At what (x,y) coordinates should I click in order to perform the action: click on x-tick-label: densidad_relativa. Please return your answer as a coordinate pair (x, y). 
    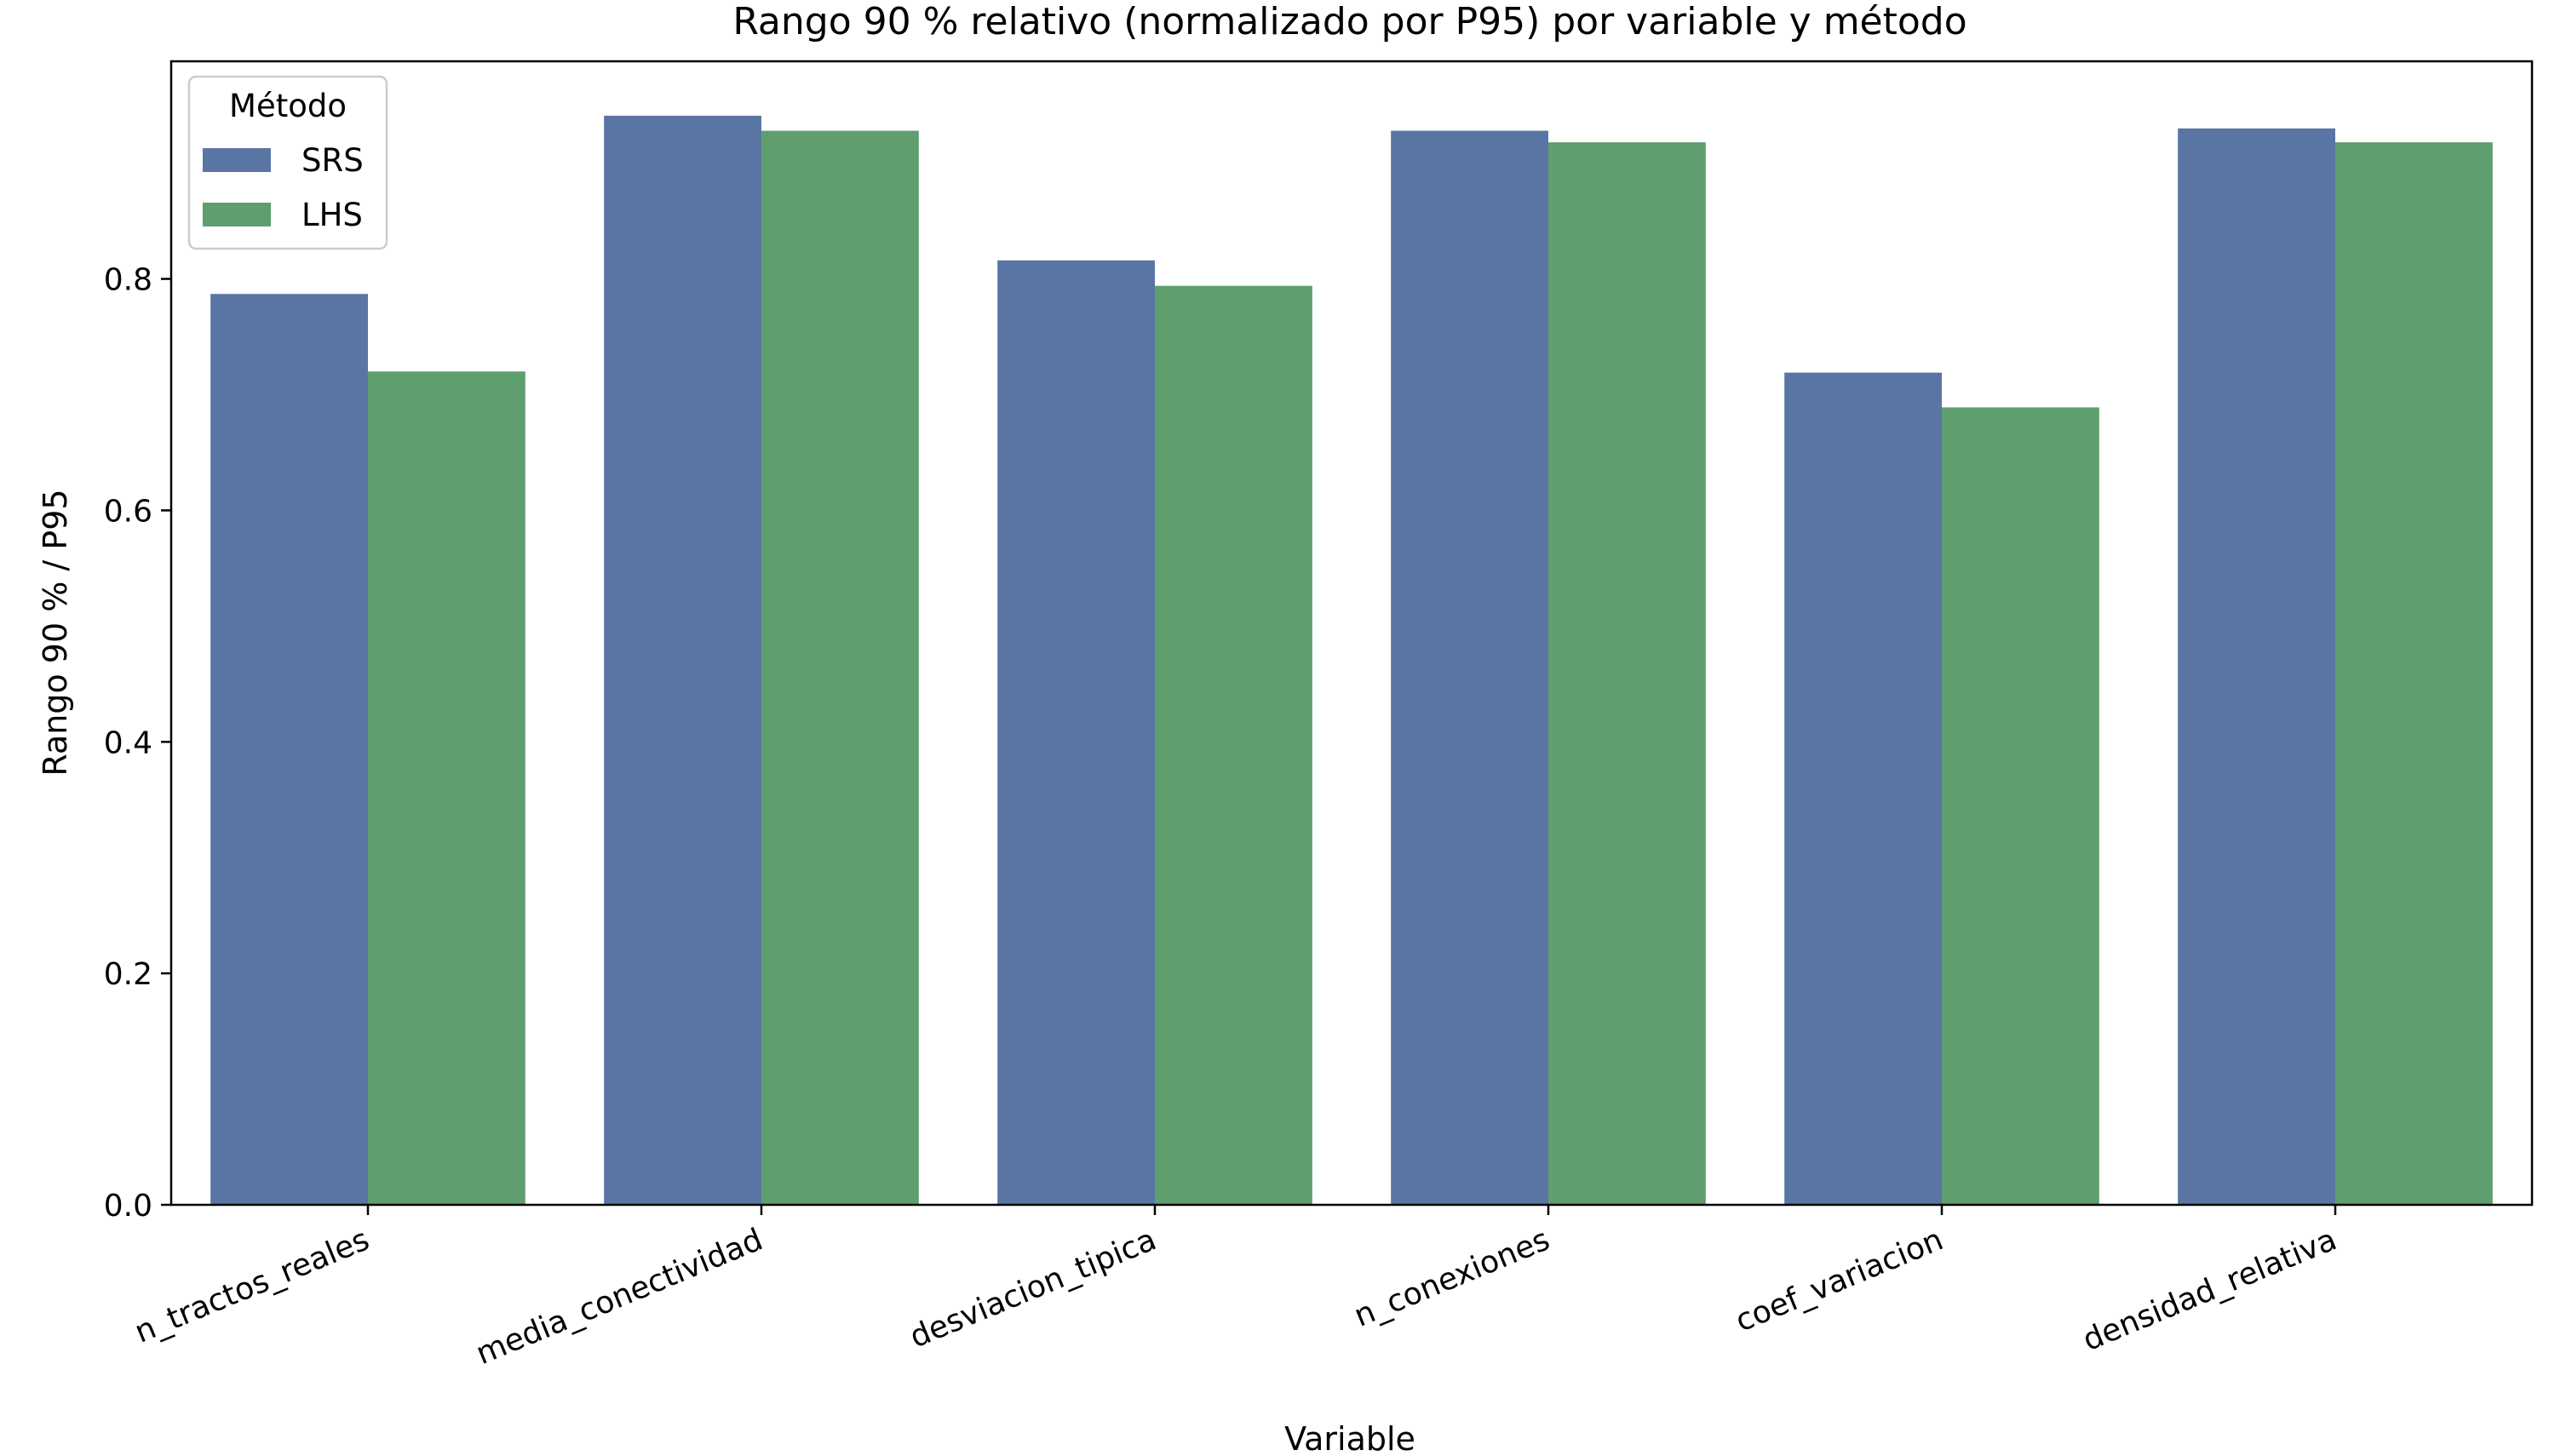
    Looking at the image, I should click on (2210, 1290).